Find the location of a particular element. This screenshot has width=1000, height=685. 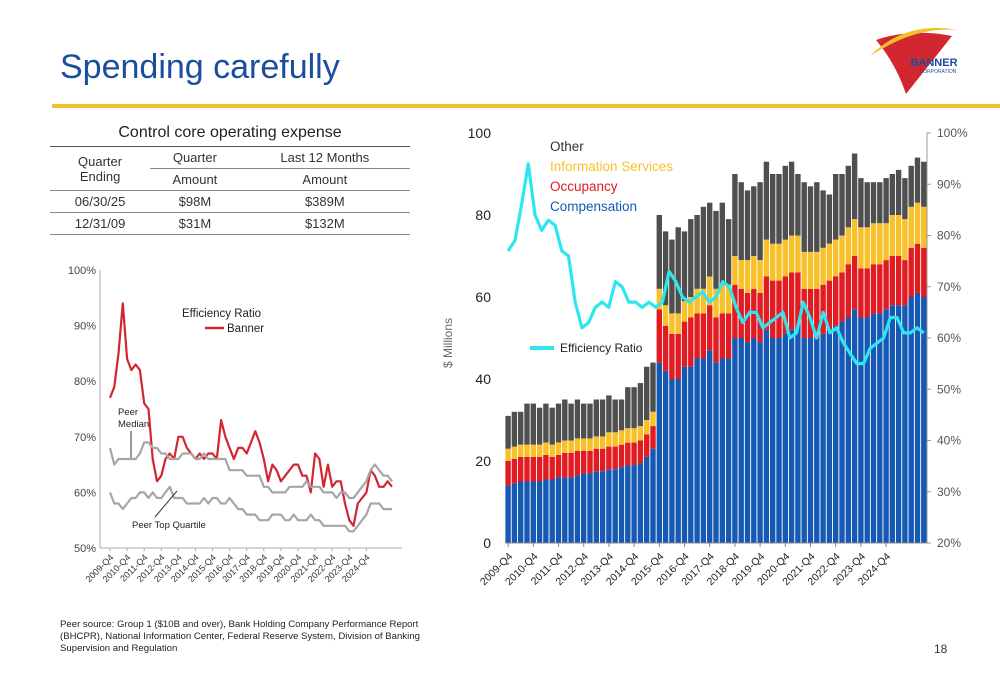

y2-tick-label: 60% is located at coordinates (949, 338).